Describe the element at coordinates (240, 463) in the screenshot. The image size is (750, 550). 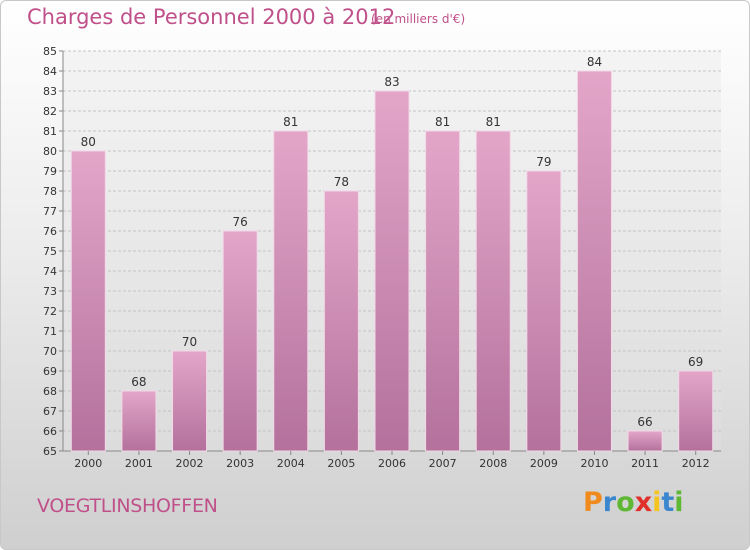
I see `x-tick-label: 2003` at that location.